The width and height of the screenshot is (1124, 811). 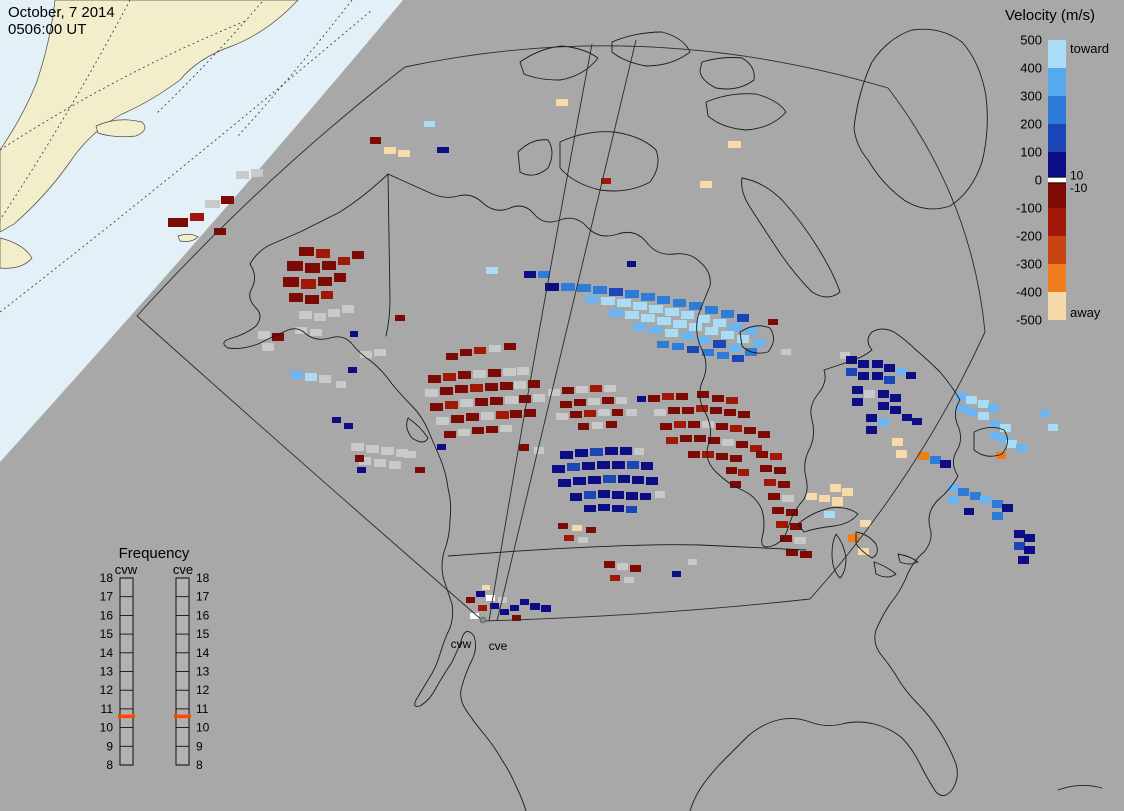 I want to click on lake-michigan, so click(x=839, y=556).